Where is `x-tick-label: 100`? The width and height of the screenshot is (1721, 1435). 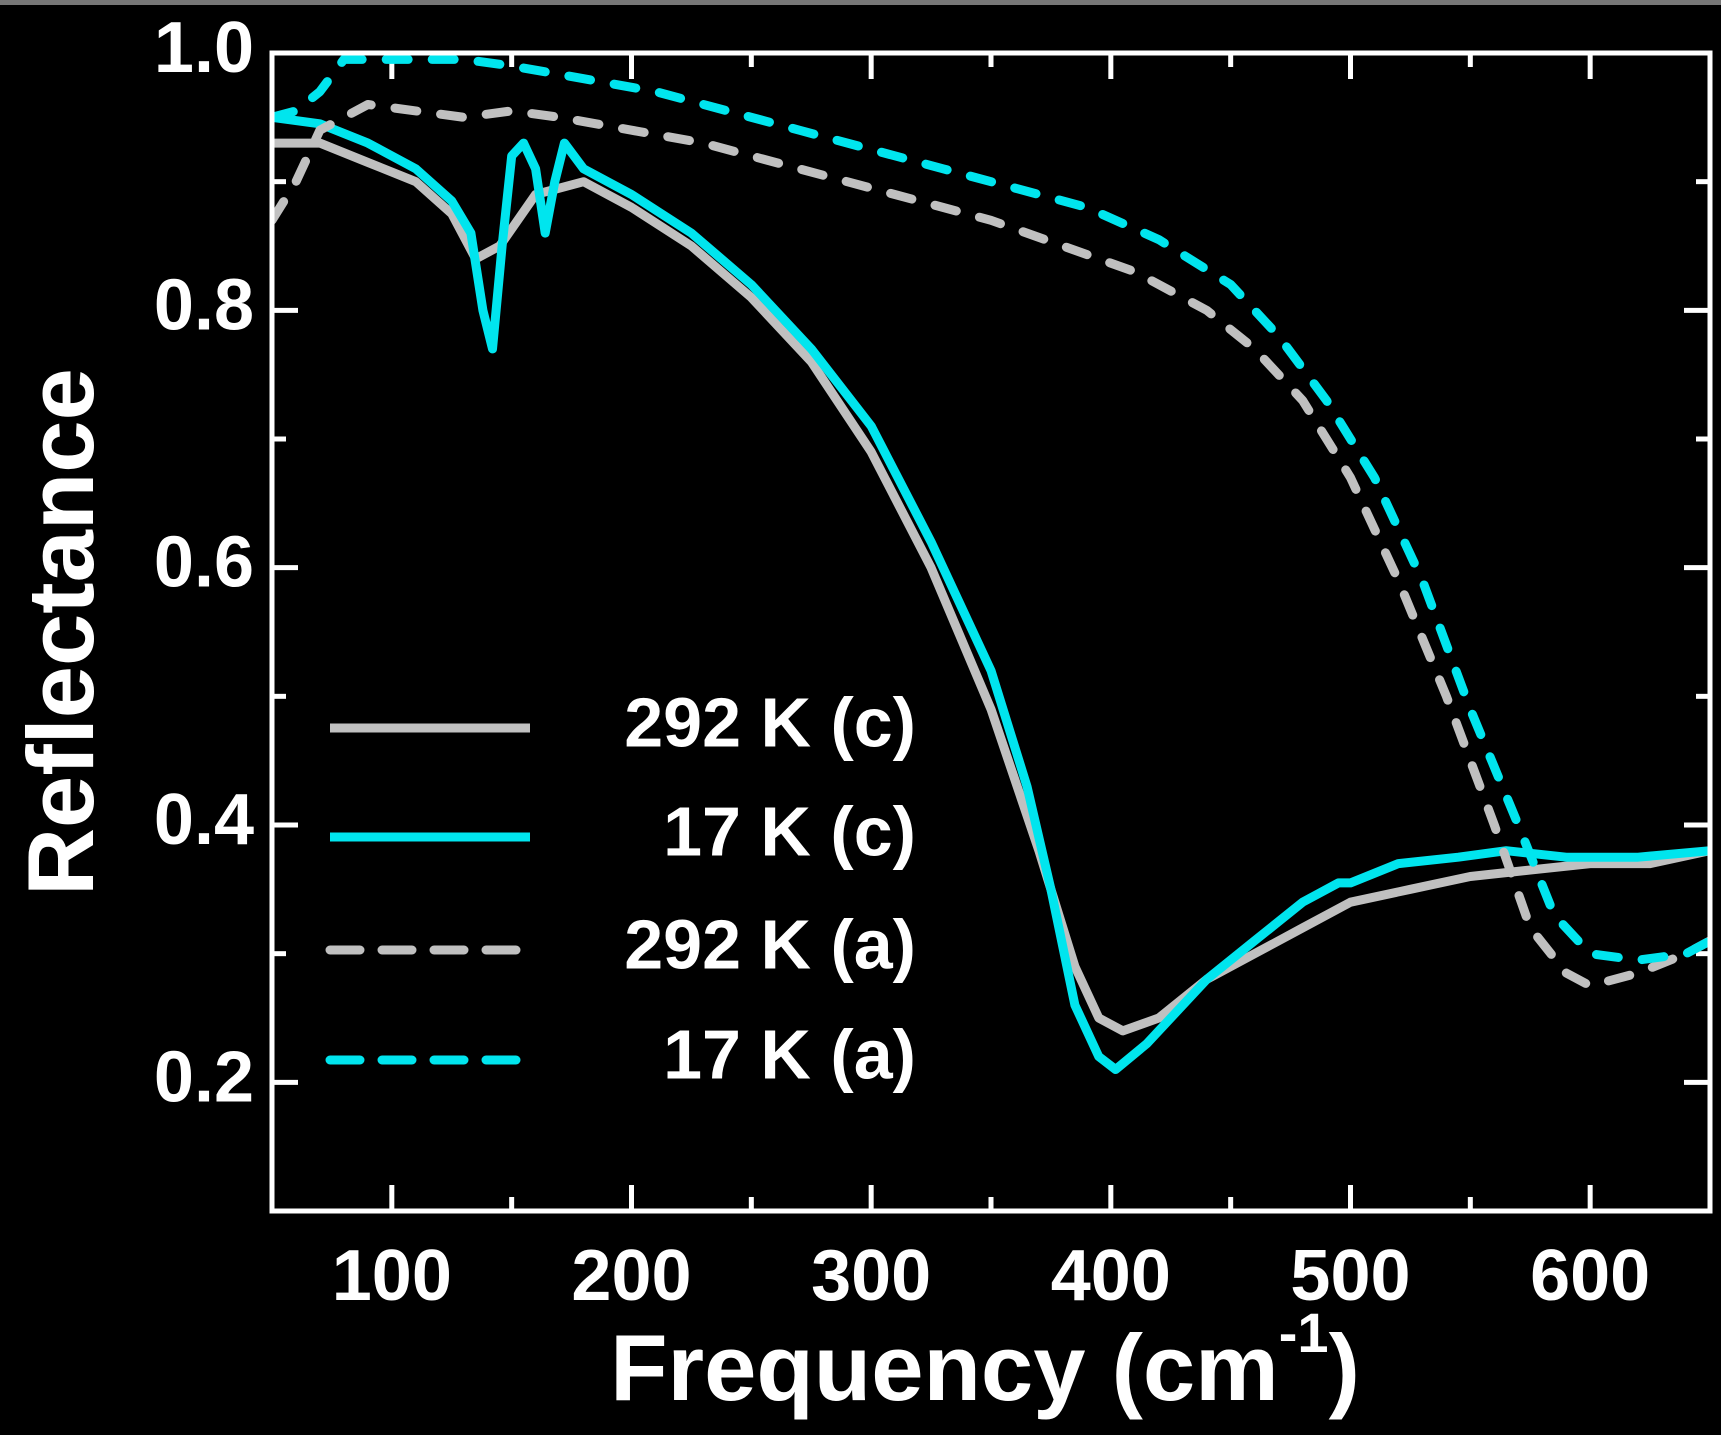 x-tick-label: 100 is located at coordinates (392, 1276).